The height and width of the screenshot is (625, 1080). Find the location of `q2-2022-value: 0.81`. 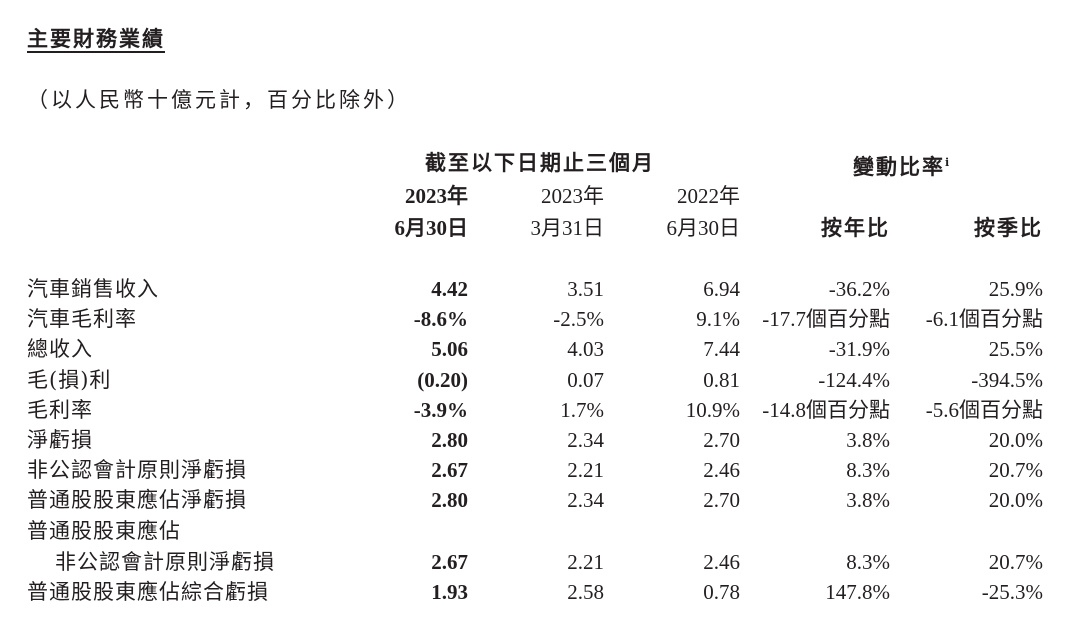

q2-2022-value: 0.81 is located at coordinates (721, 380).